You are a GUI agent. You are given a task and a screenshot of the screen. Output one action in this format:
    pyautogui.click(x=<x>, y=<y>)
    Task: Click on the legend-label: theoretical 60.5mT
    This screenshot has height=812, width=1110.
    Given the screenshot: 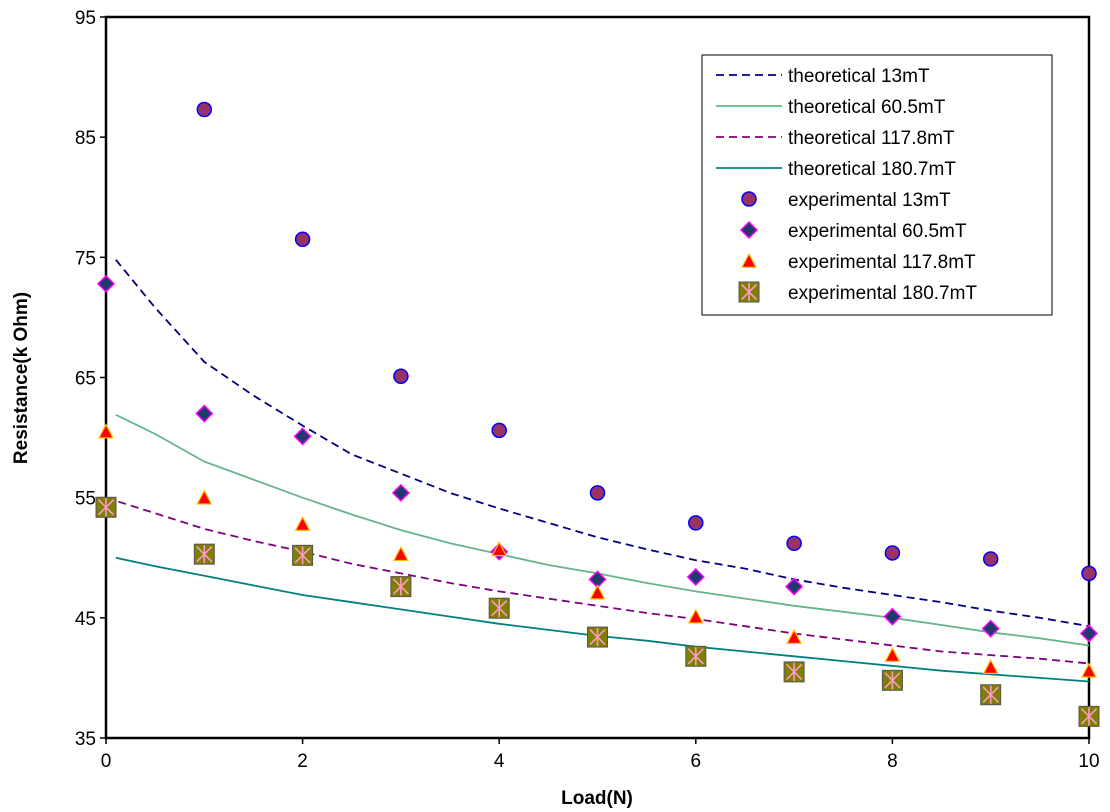 What is the action you would take?
    pyautogui.click(x=867, y=107)
    